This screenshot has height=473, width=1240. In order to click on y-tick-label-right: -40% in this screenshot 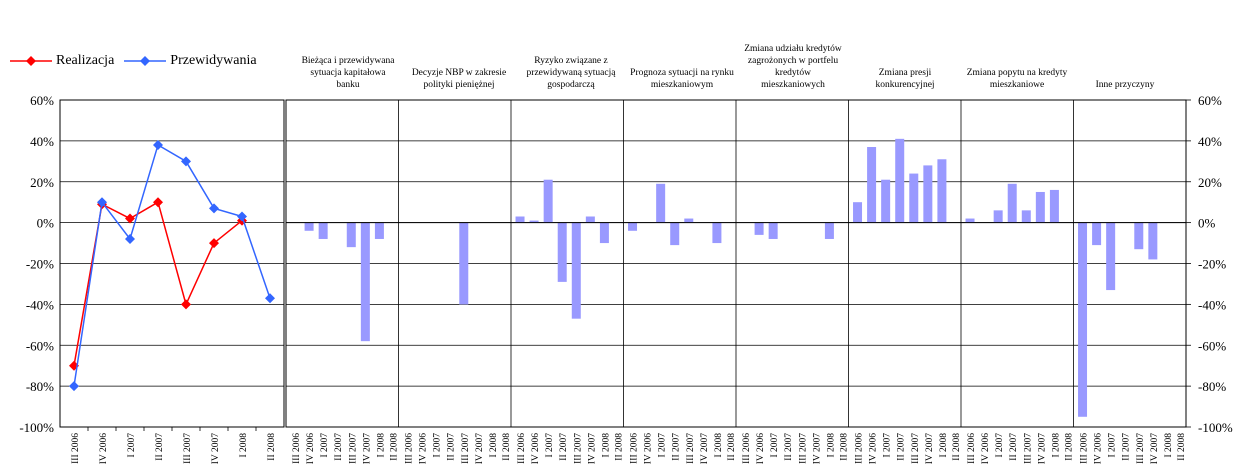, I will do `click(1212, 304)`.